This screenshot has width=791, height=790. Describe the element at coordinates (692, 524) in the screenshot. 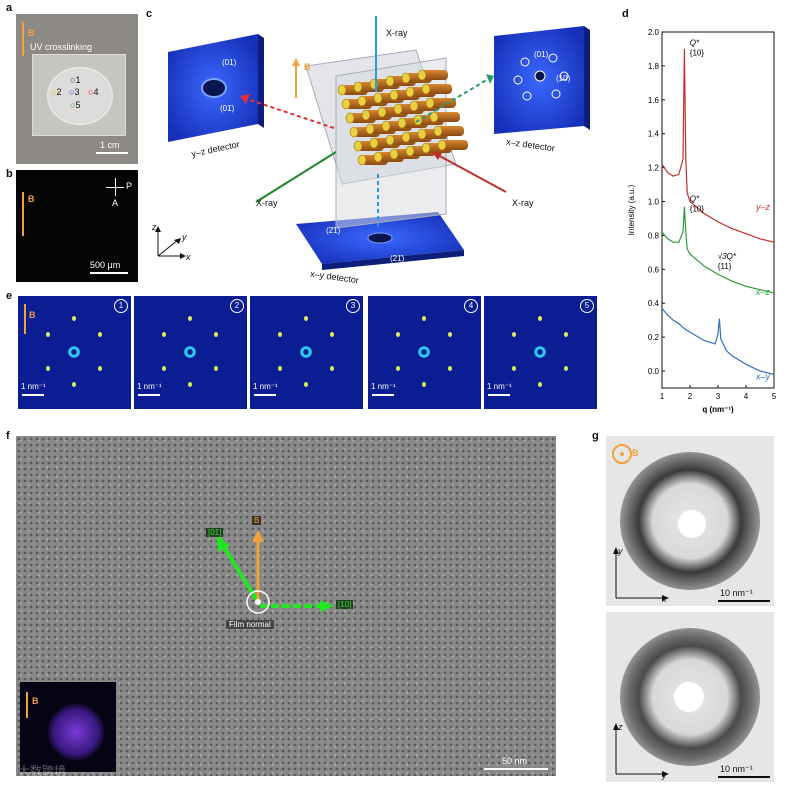

I see `beamstop` at that location.